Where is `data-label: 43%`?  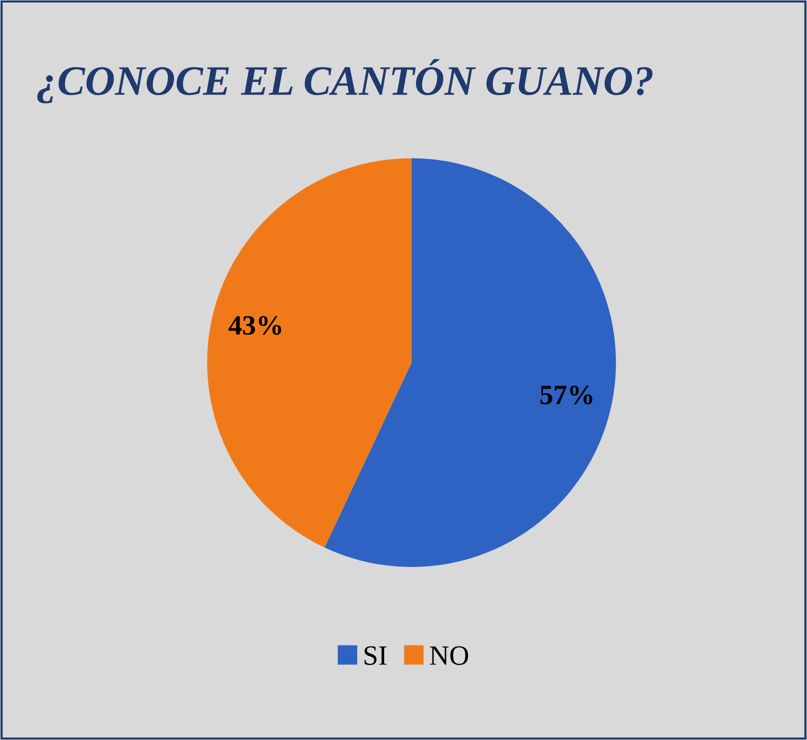 data-label: 43% is located at coordinates (255, 325).